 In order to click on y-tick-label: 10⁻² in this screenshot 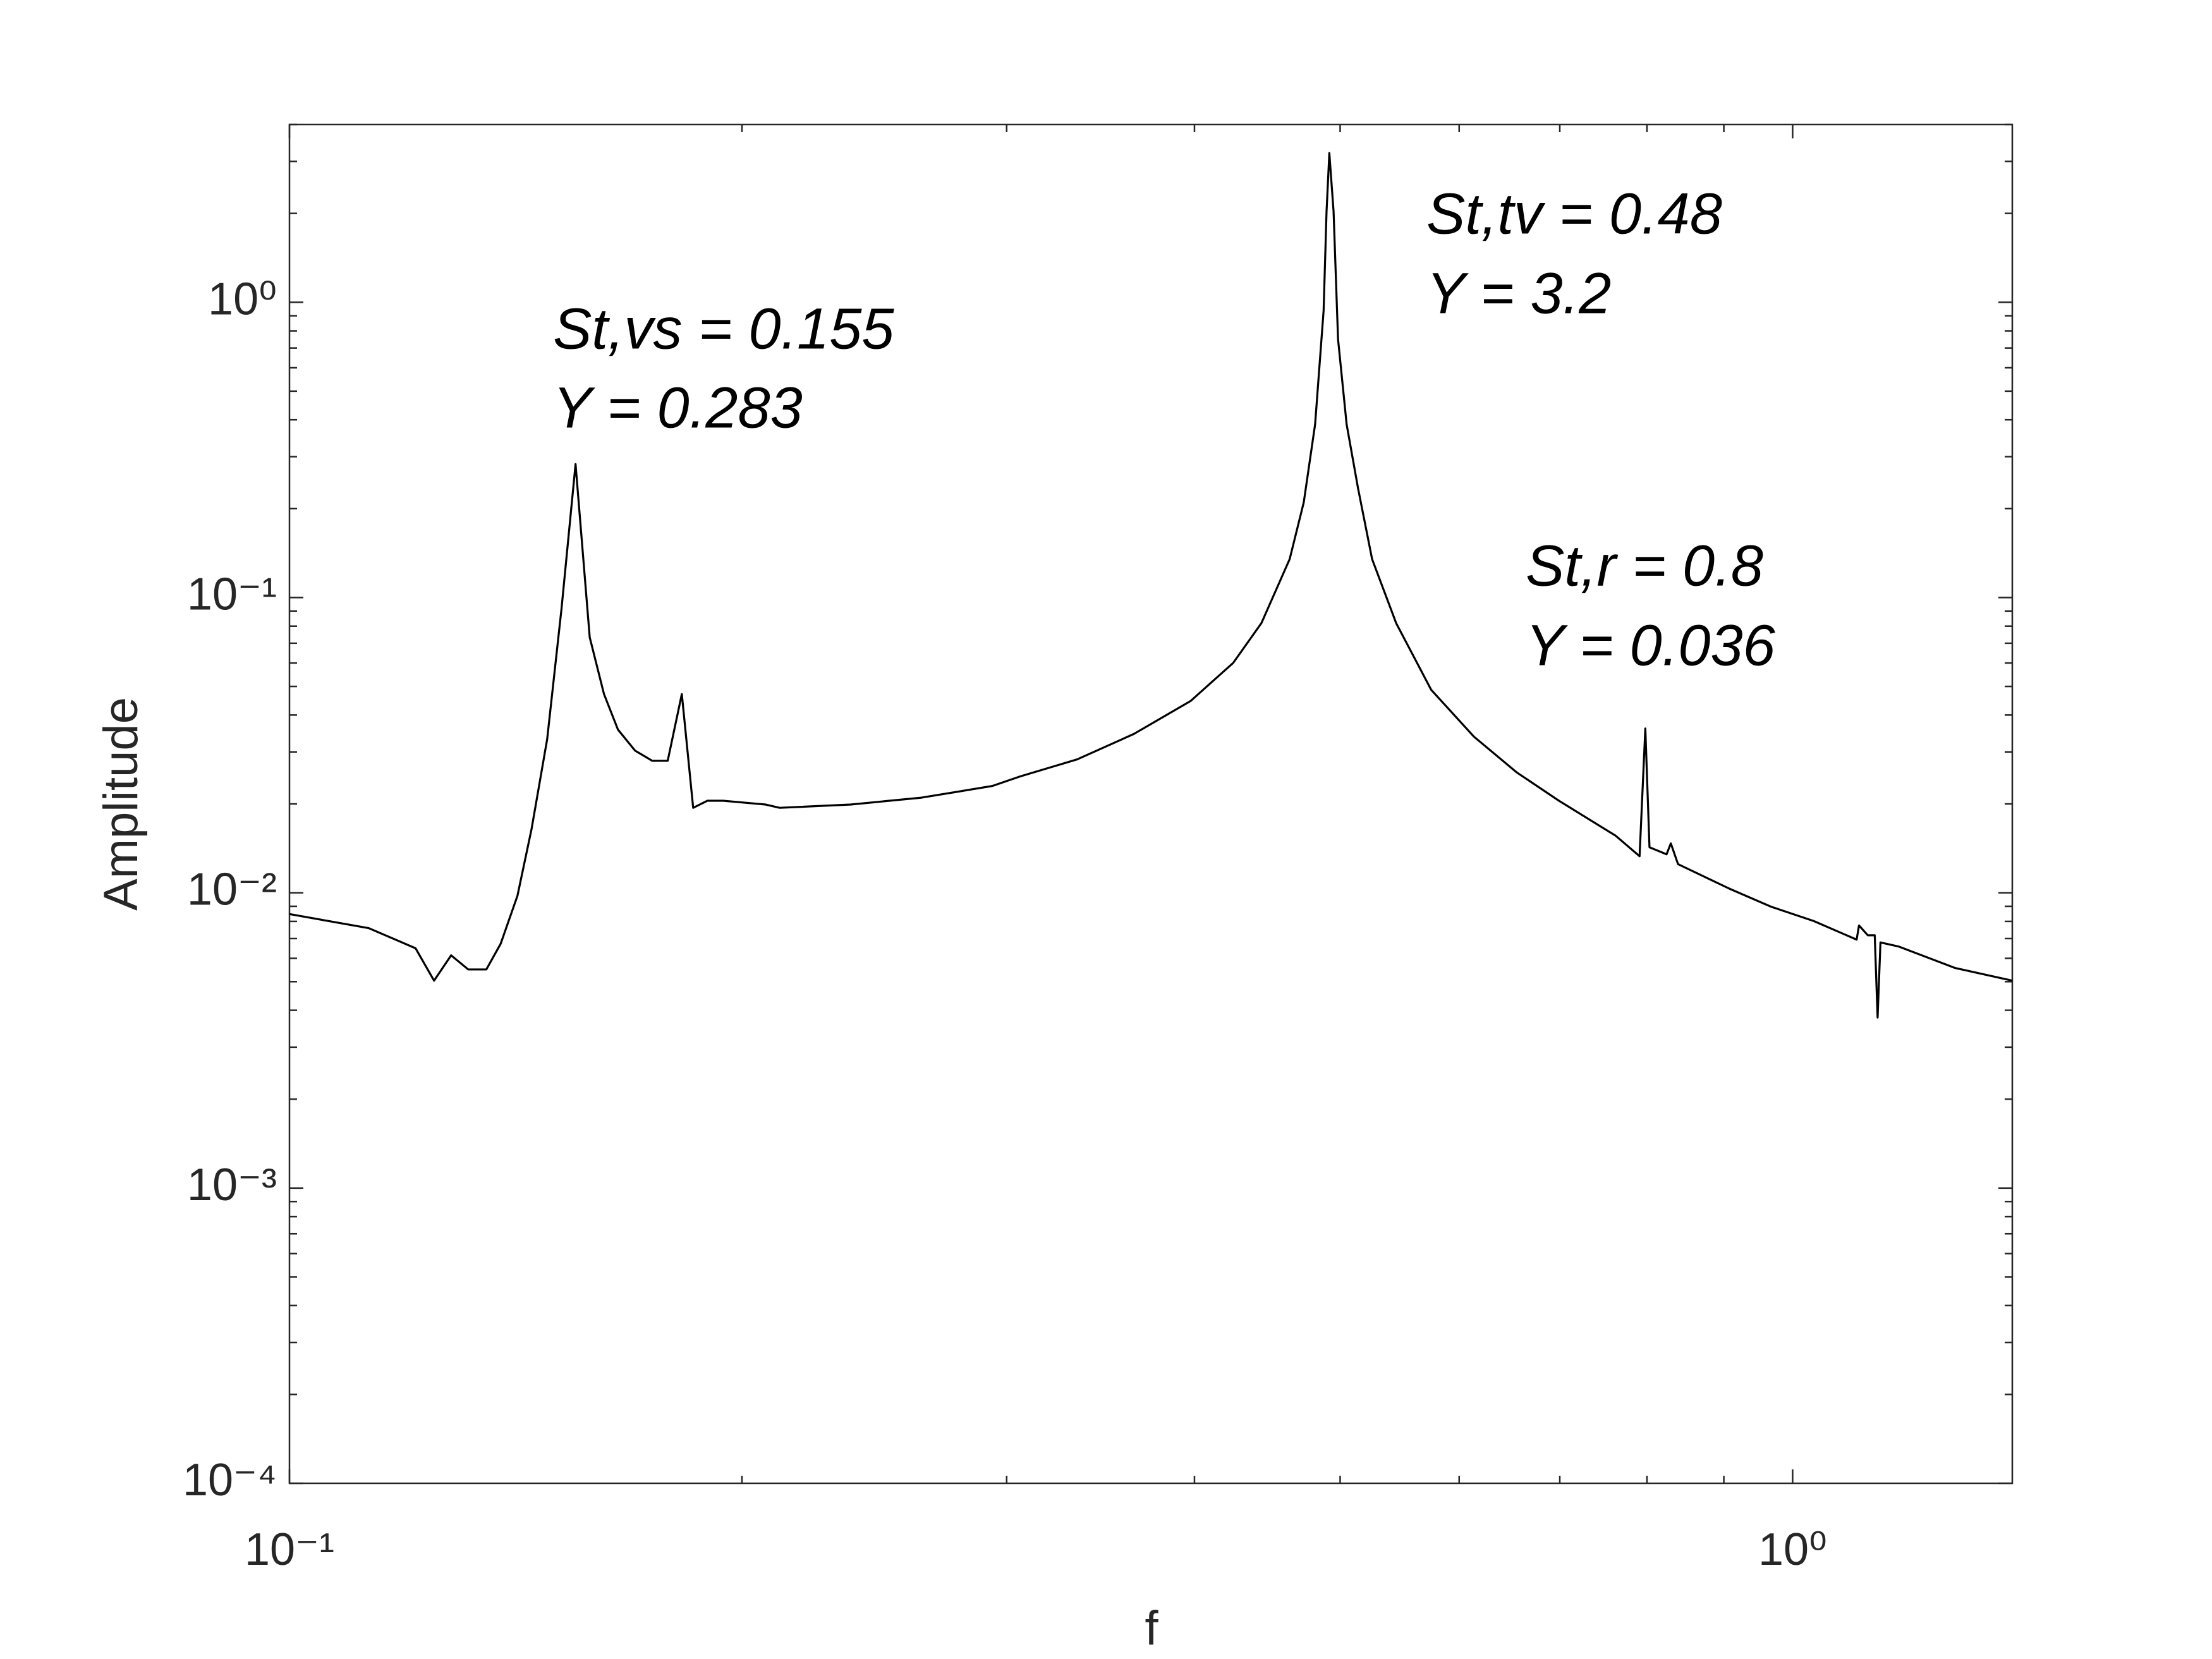, I will do `click(232, 890)`.